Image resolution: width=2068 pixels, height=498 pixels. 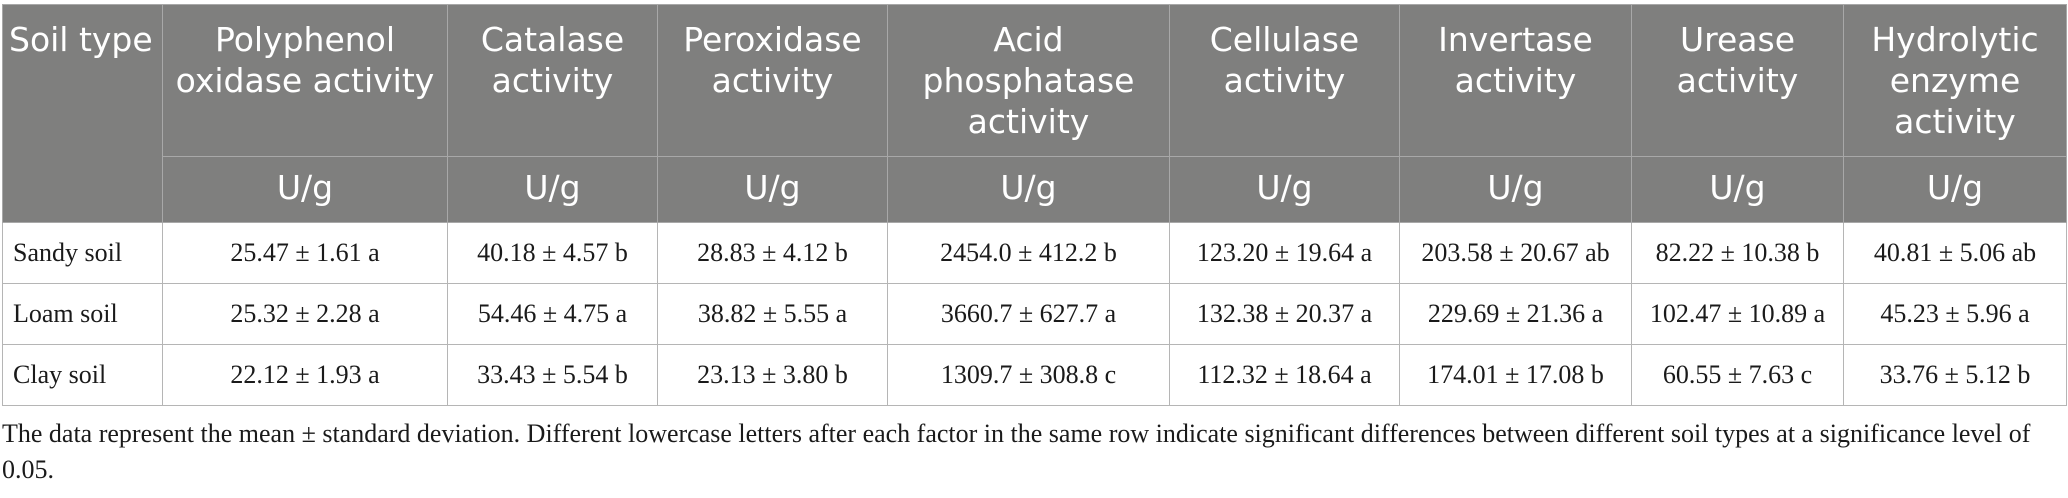 What do you see at coordinates (772, 80) in the screenshot?
I see `col-header-peroxidase: Peroxidase activity` at bounding box center [772, 80].